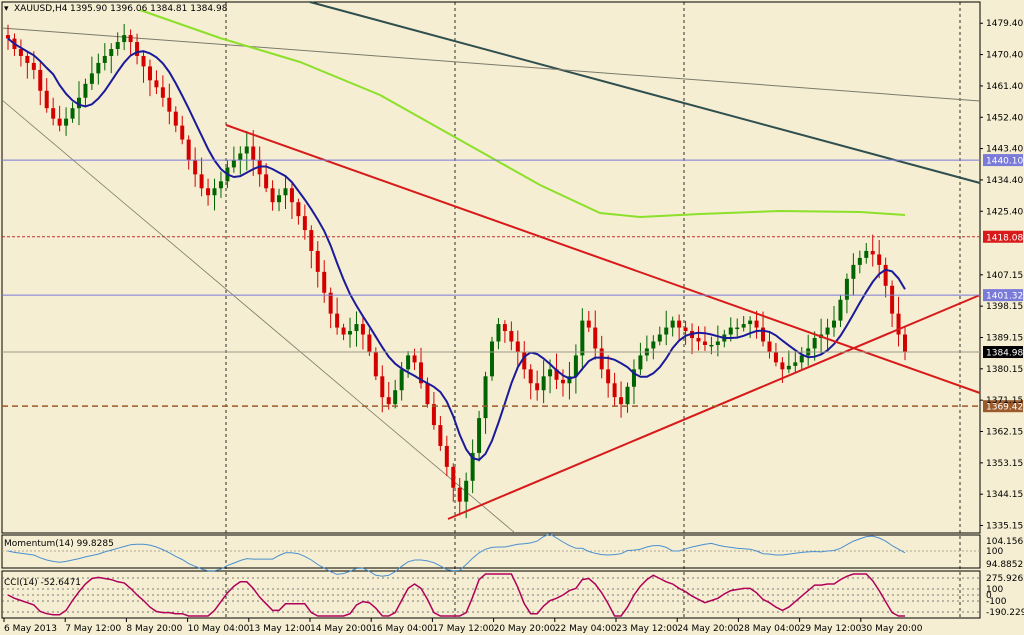  What do you see at coordinates (1004, 297) in the screenshot?
I see `level-tag: 1401.32` at bounding box center [1004, 297].